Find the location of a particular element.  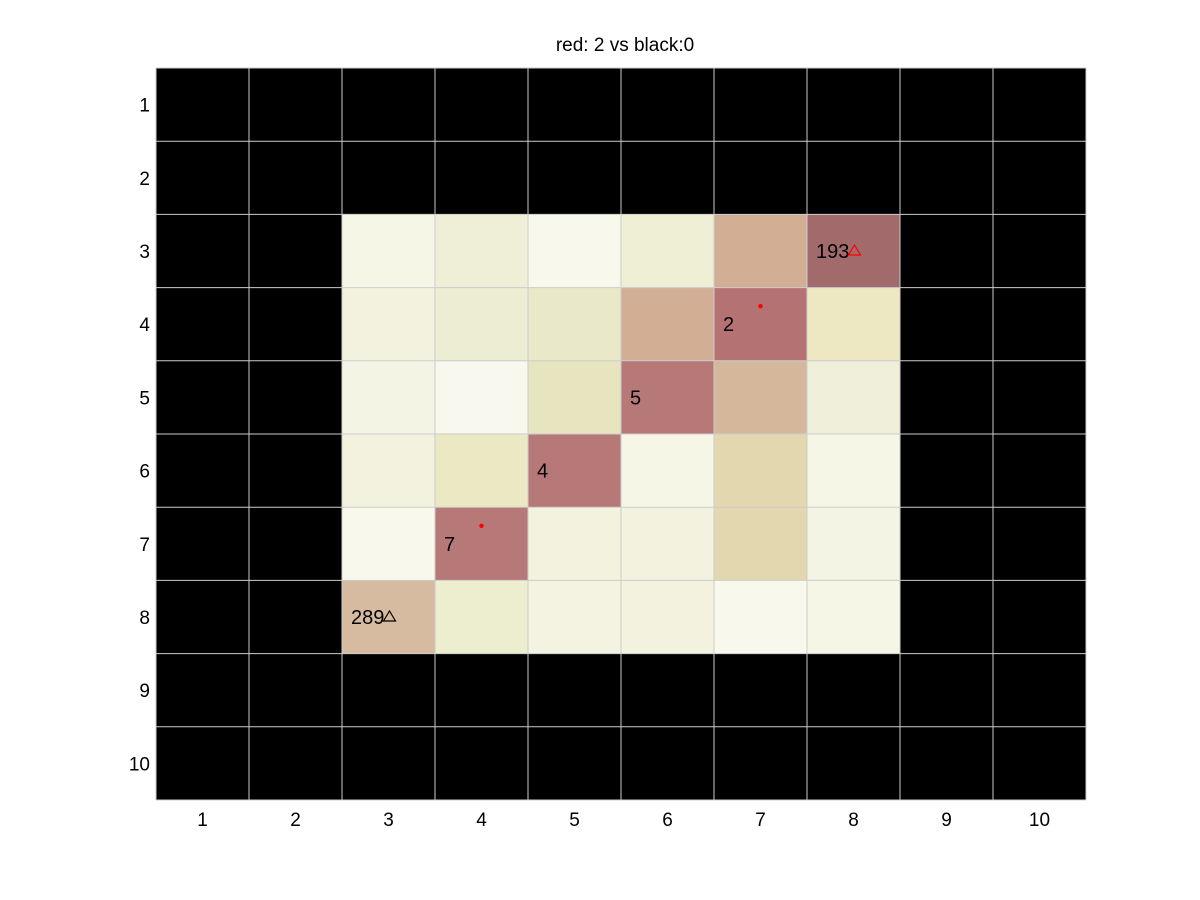

cell-annotation-r7-c4: 7 is located at coordinates (449, 545).